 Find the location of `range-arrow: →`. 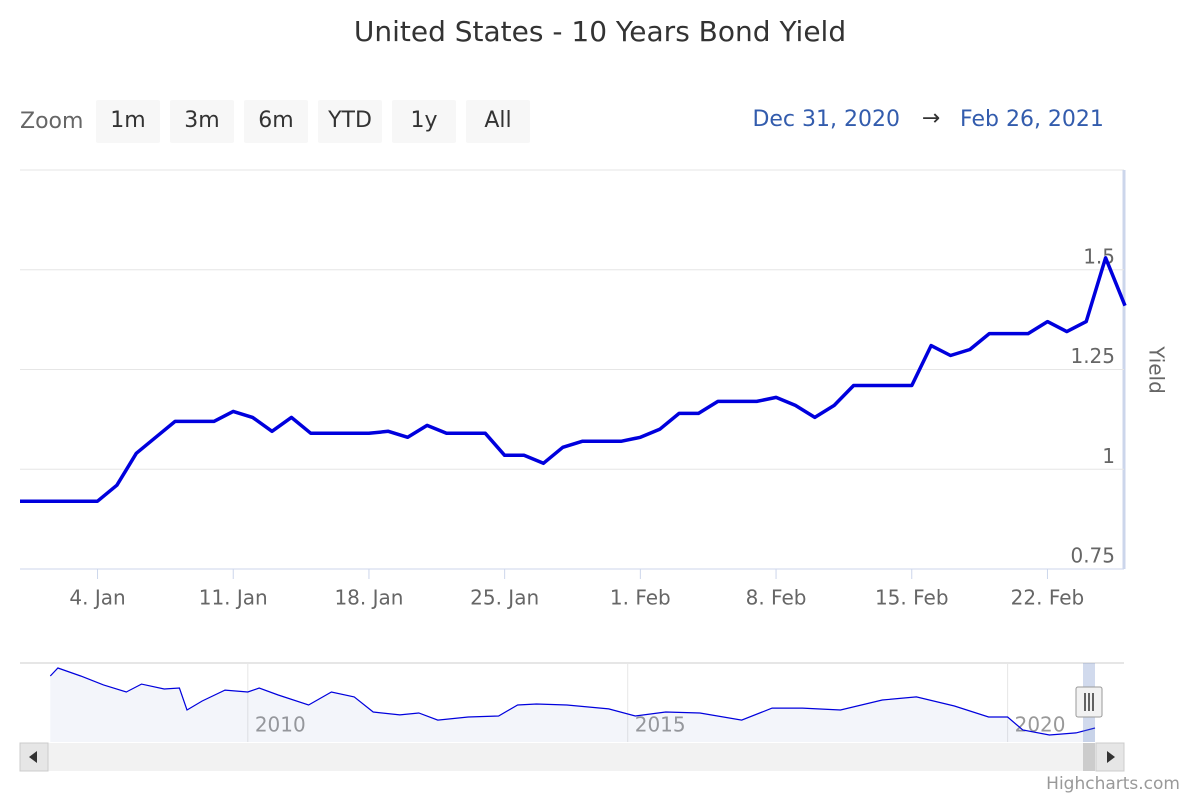

range-arrow: → is located at coordinates (931, 118).